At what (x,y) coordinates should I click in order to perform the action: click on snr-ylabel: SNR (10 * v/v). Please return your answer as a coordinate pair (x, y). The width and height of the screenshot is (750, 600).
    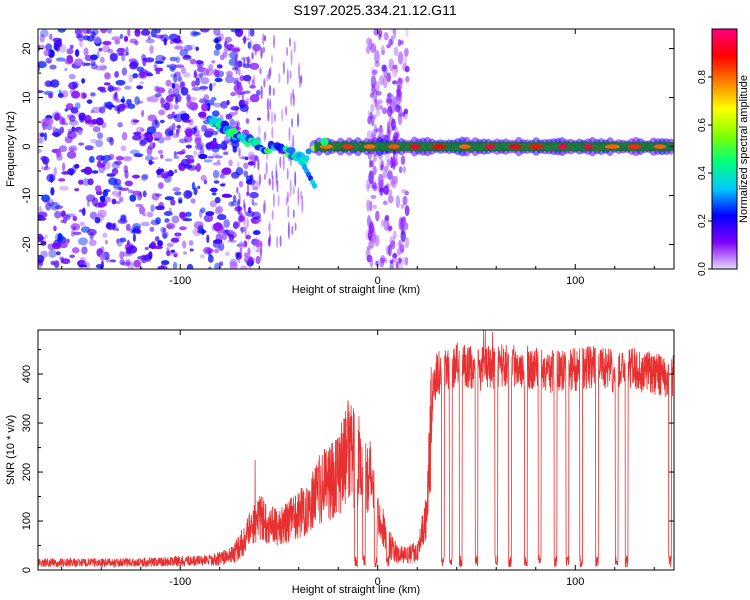
    Looking at the image, I should click on (11, 450).